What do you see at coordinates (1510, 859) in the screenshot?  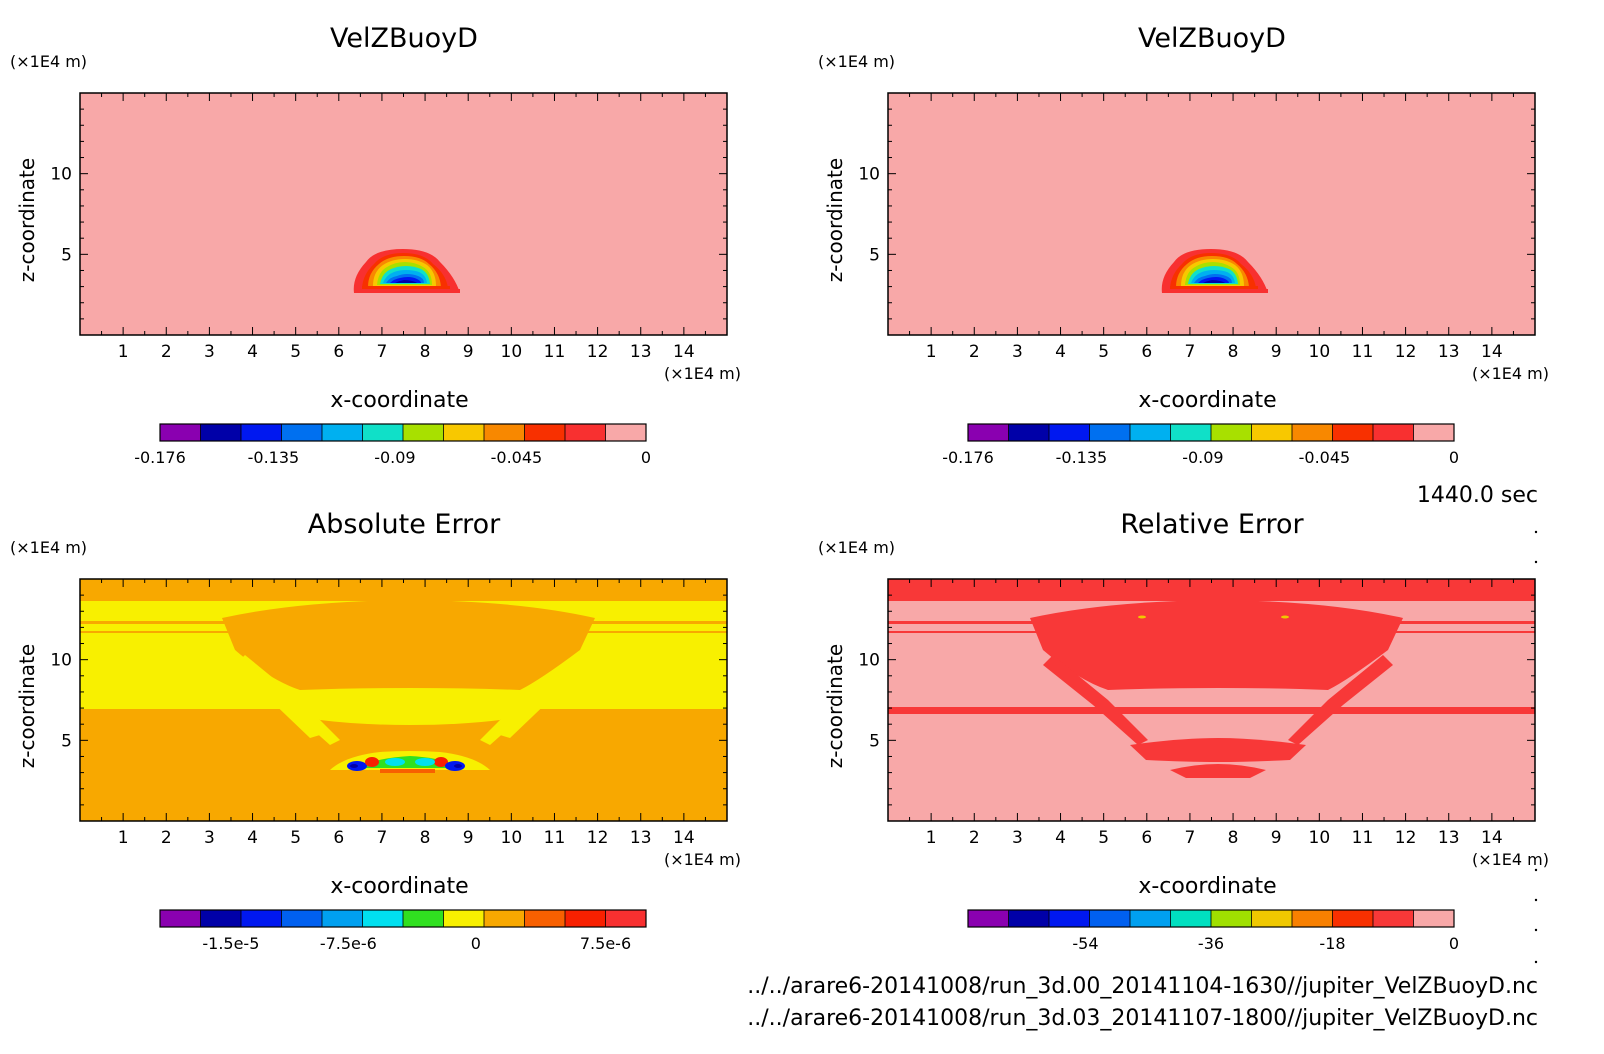 I see `panel-3-x-unit: (×1E4 m)` at bounding box center [1510, 859].